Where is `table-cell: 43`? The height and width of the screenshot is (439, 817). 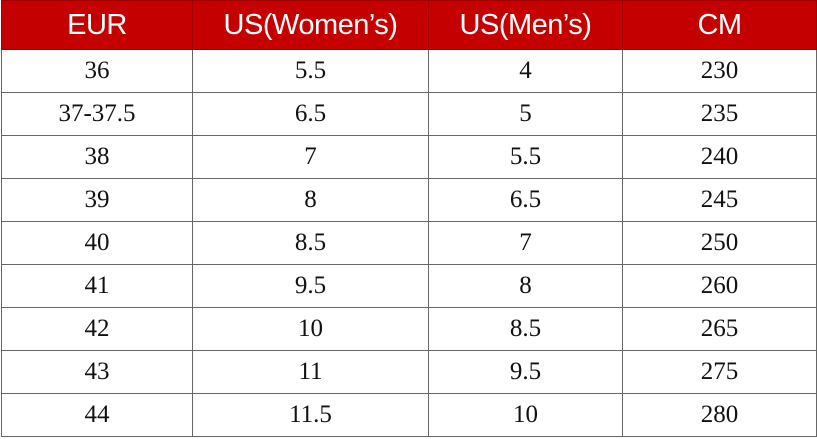
table-cell: 43 is located at coordinates (97, 372).